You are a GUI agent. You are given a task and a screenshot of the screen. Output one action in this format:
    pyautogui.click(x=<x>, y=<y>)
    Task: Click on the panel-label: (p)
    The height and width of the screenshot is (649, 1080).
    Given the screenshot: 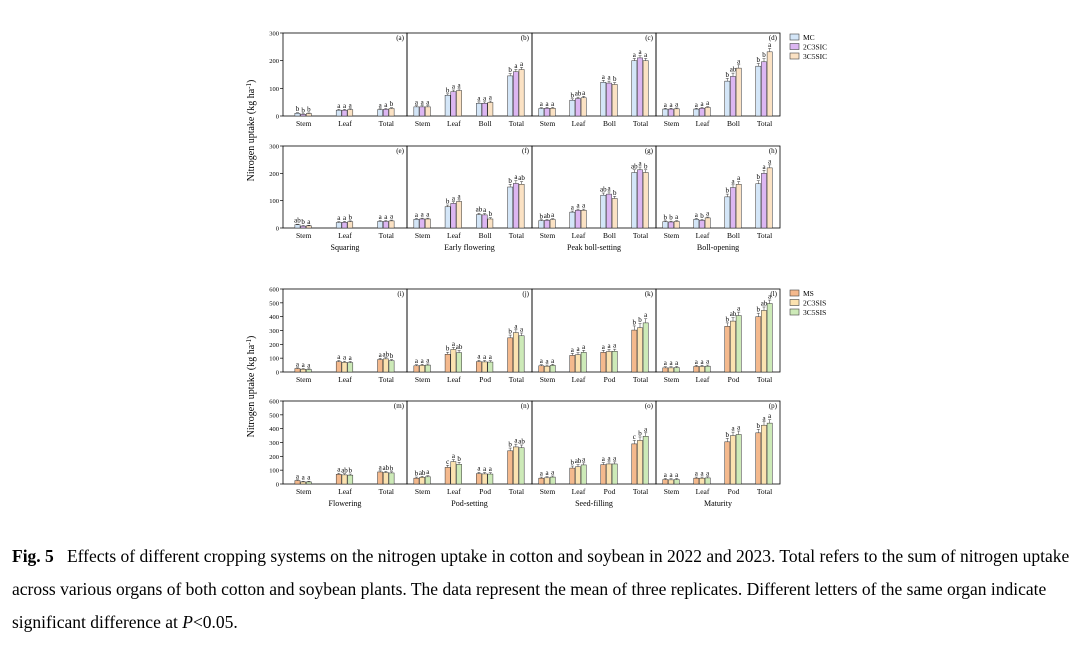 What is the action you would take?
    pyautogui.click(x=773, y=406)
    